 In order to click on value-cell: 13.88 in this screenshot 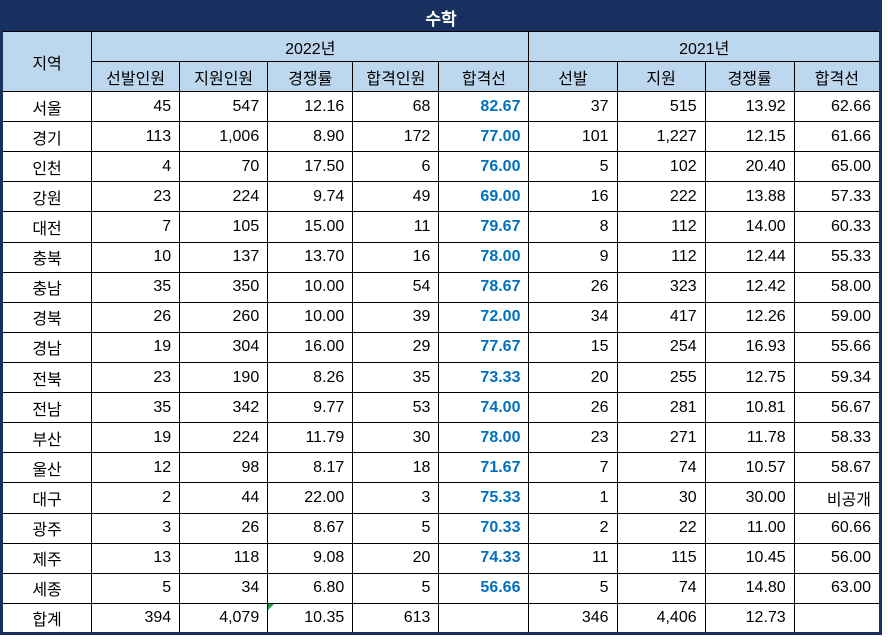, I will do `click(749, 197)`.